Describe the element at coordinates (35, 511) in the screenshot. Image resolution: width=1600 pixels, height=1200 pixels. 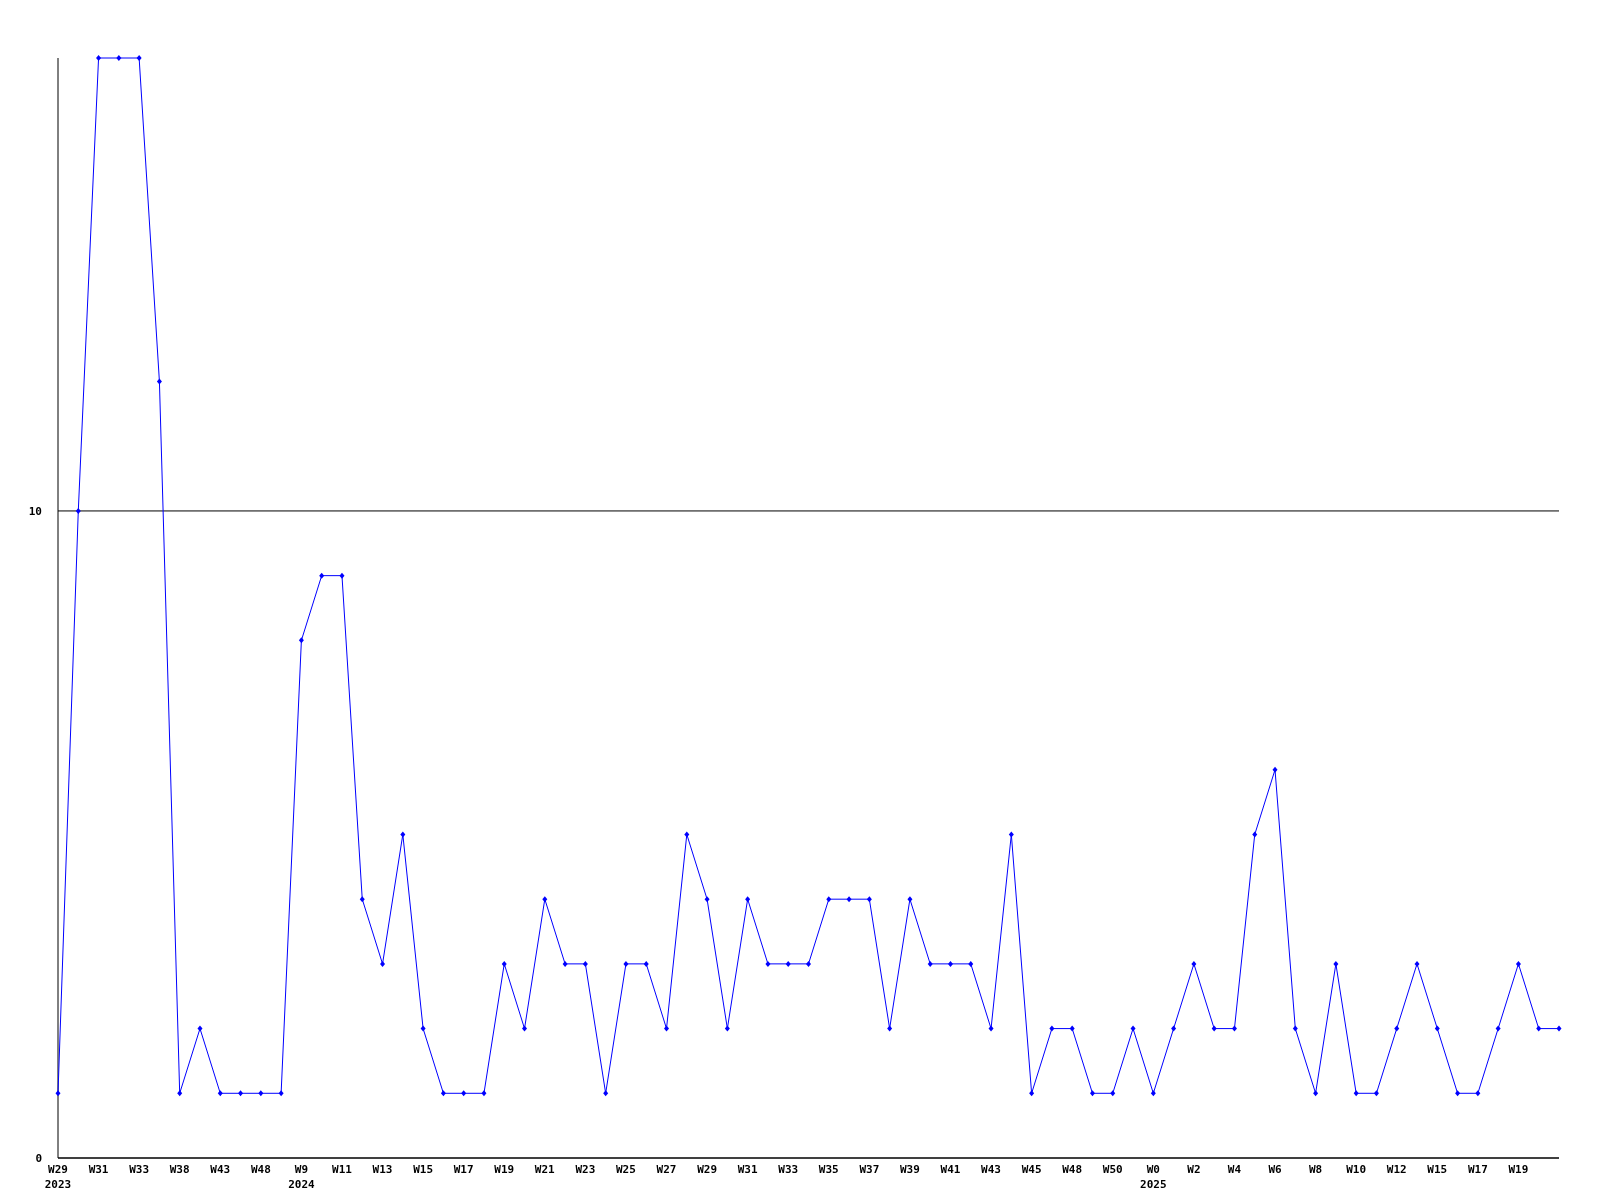
I see `y-tick-label: 10` at that location.